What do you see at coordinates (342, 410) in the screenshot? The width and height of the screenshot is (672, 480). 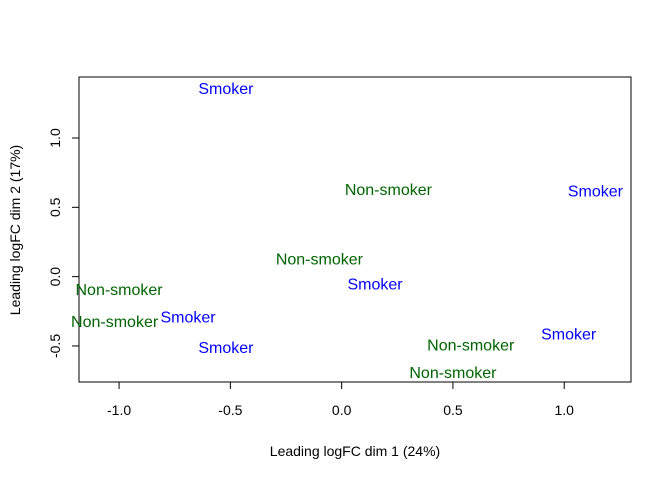 I see `x-tick-label: 0.0` at bounding box center [342, 410].